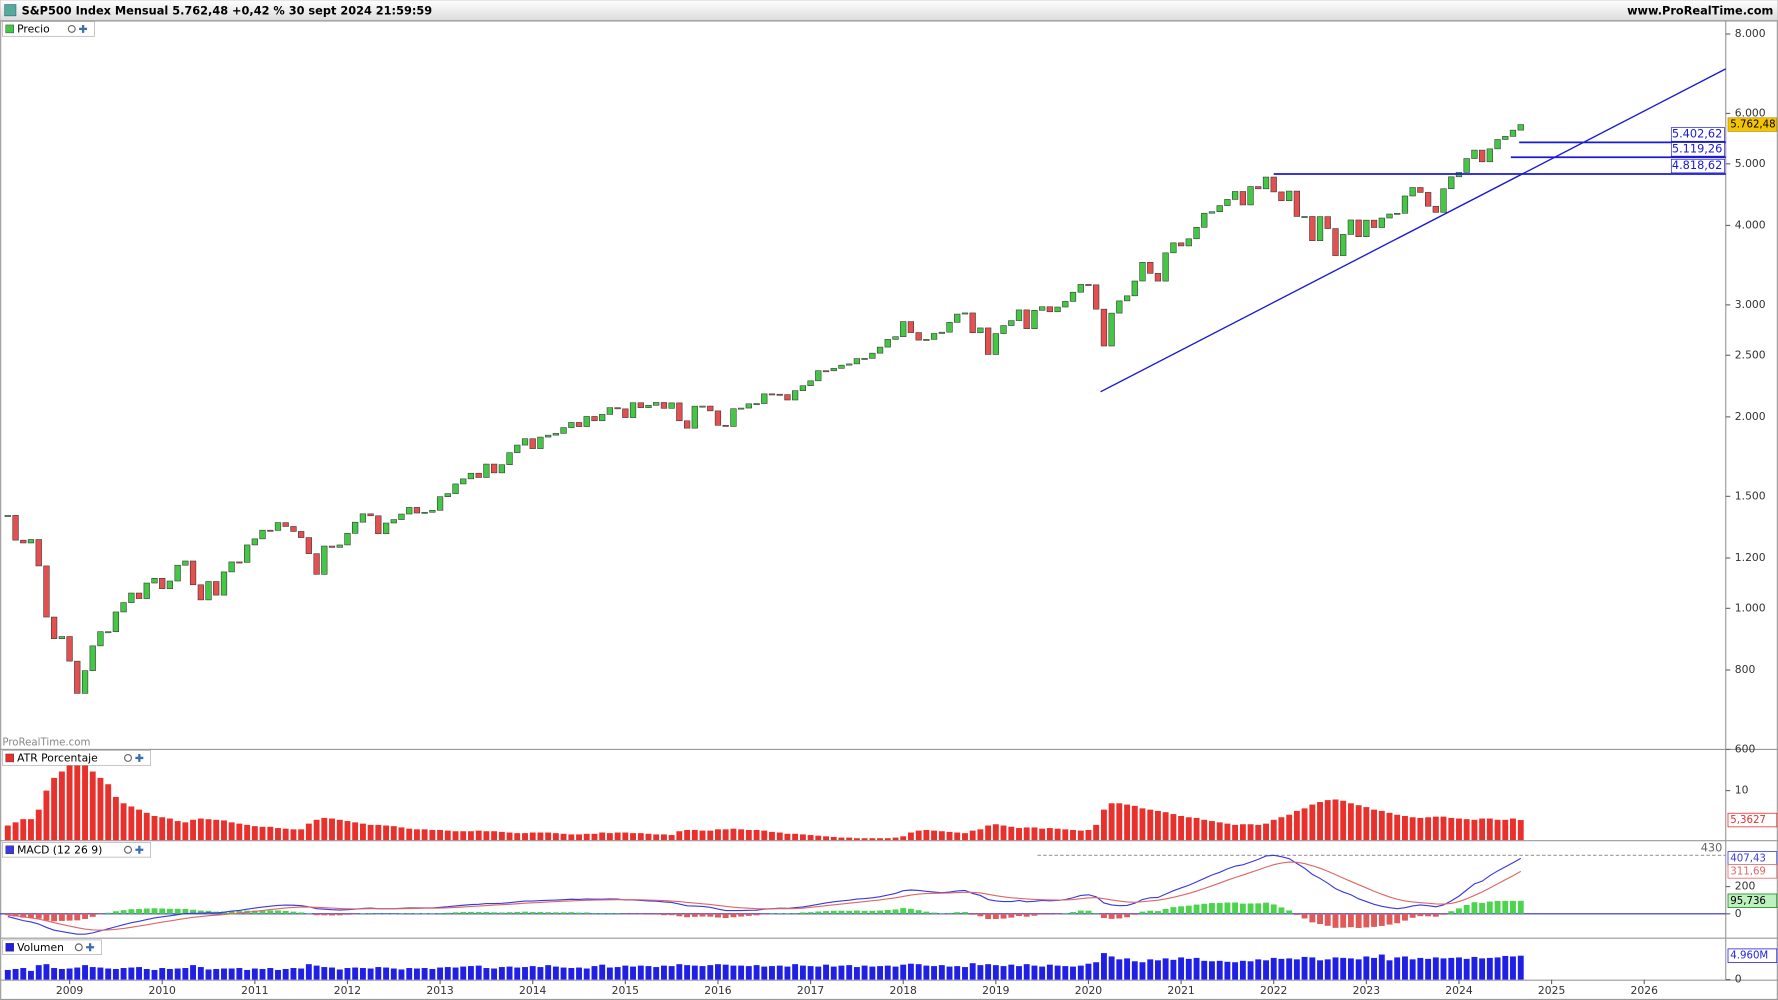  I want to click on trendline, so click(1413, 230).